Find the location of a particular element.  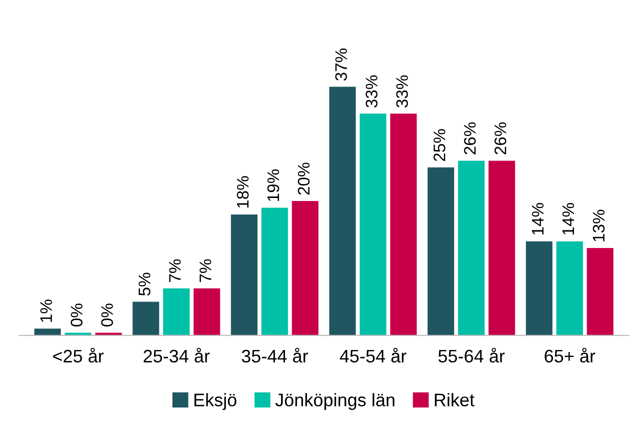

x-tick-label: 35-44 år is located at coordinates (275, 355).